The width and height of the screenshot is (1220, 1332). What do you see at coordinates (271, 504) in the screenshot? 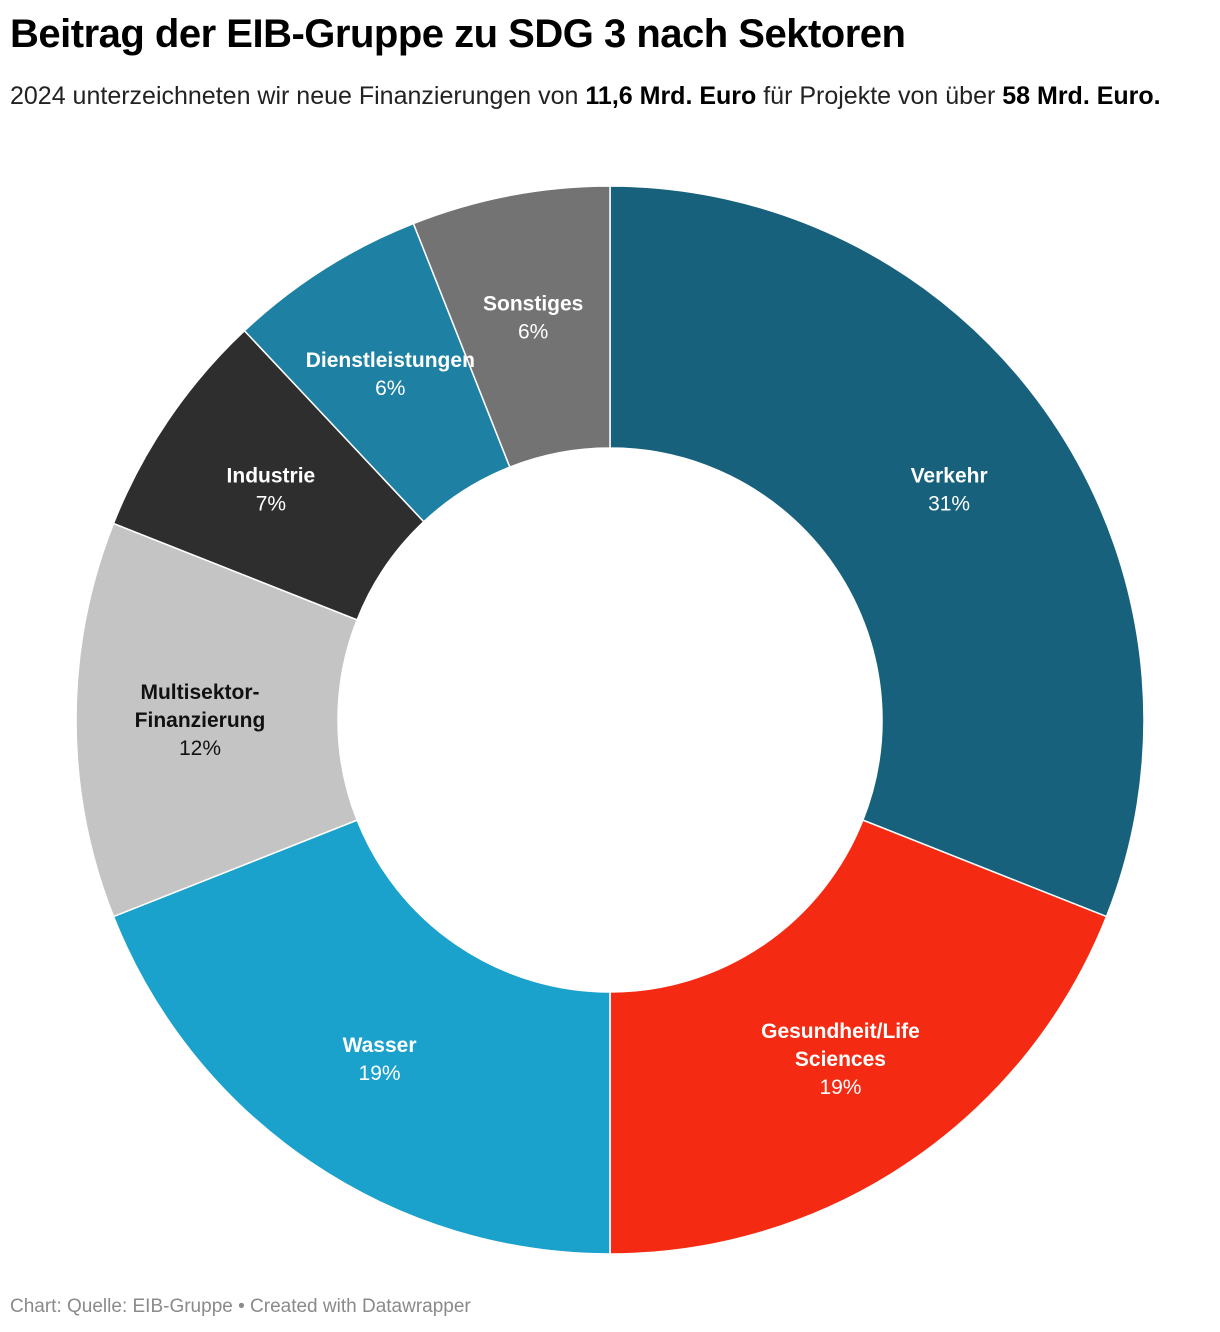
I see `slice-value-4: 7%` at bounding box center [271, 504].